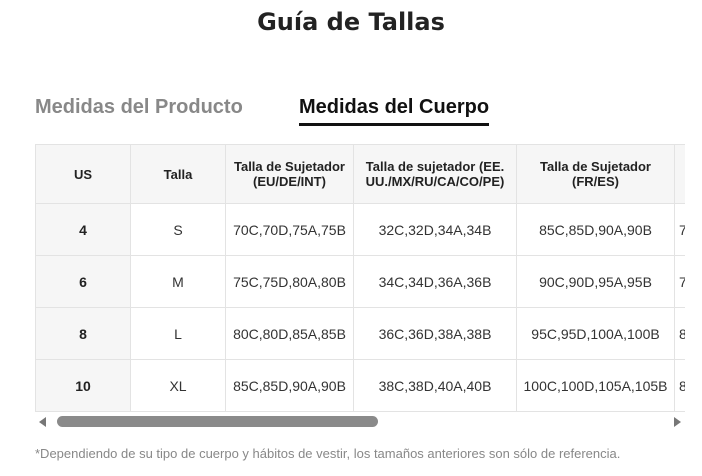 The height and width of the screenshot is (476, 702). I want to click on table-cell: M, so click(178, 281).